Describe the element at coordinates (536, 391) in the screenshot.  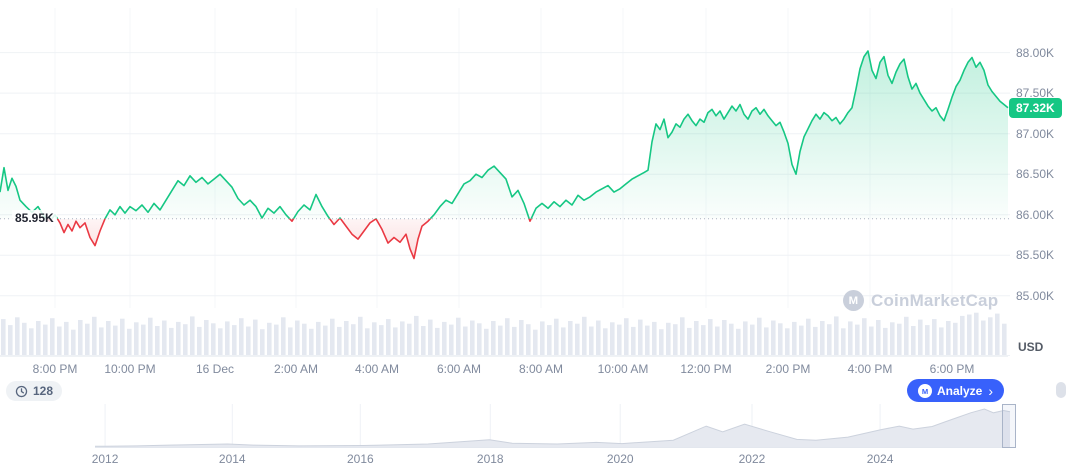
I see `chart-toolbar: 128 M Analyze ›` at that location.